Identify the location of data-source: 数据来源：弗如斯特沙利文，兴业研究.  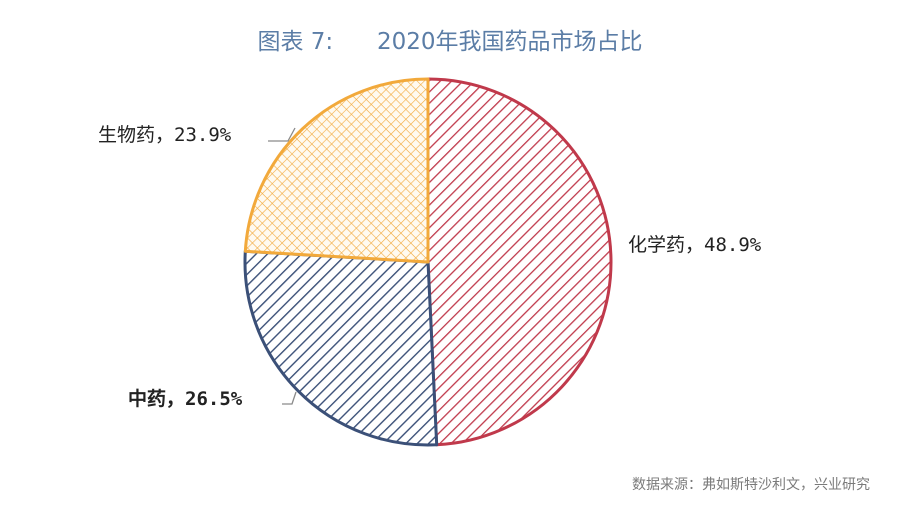
(751, 485).